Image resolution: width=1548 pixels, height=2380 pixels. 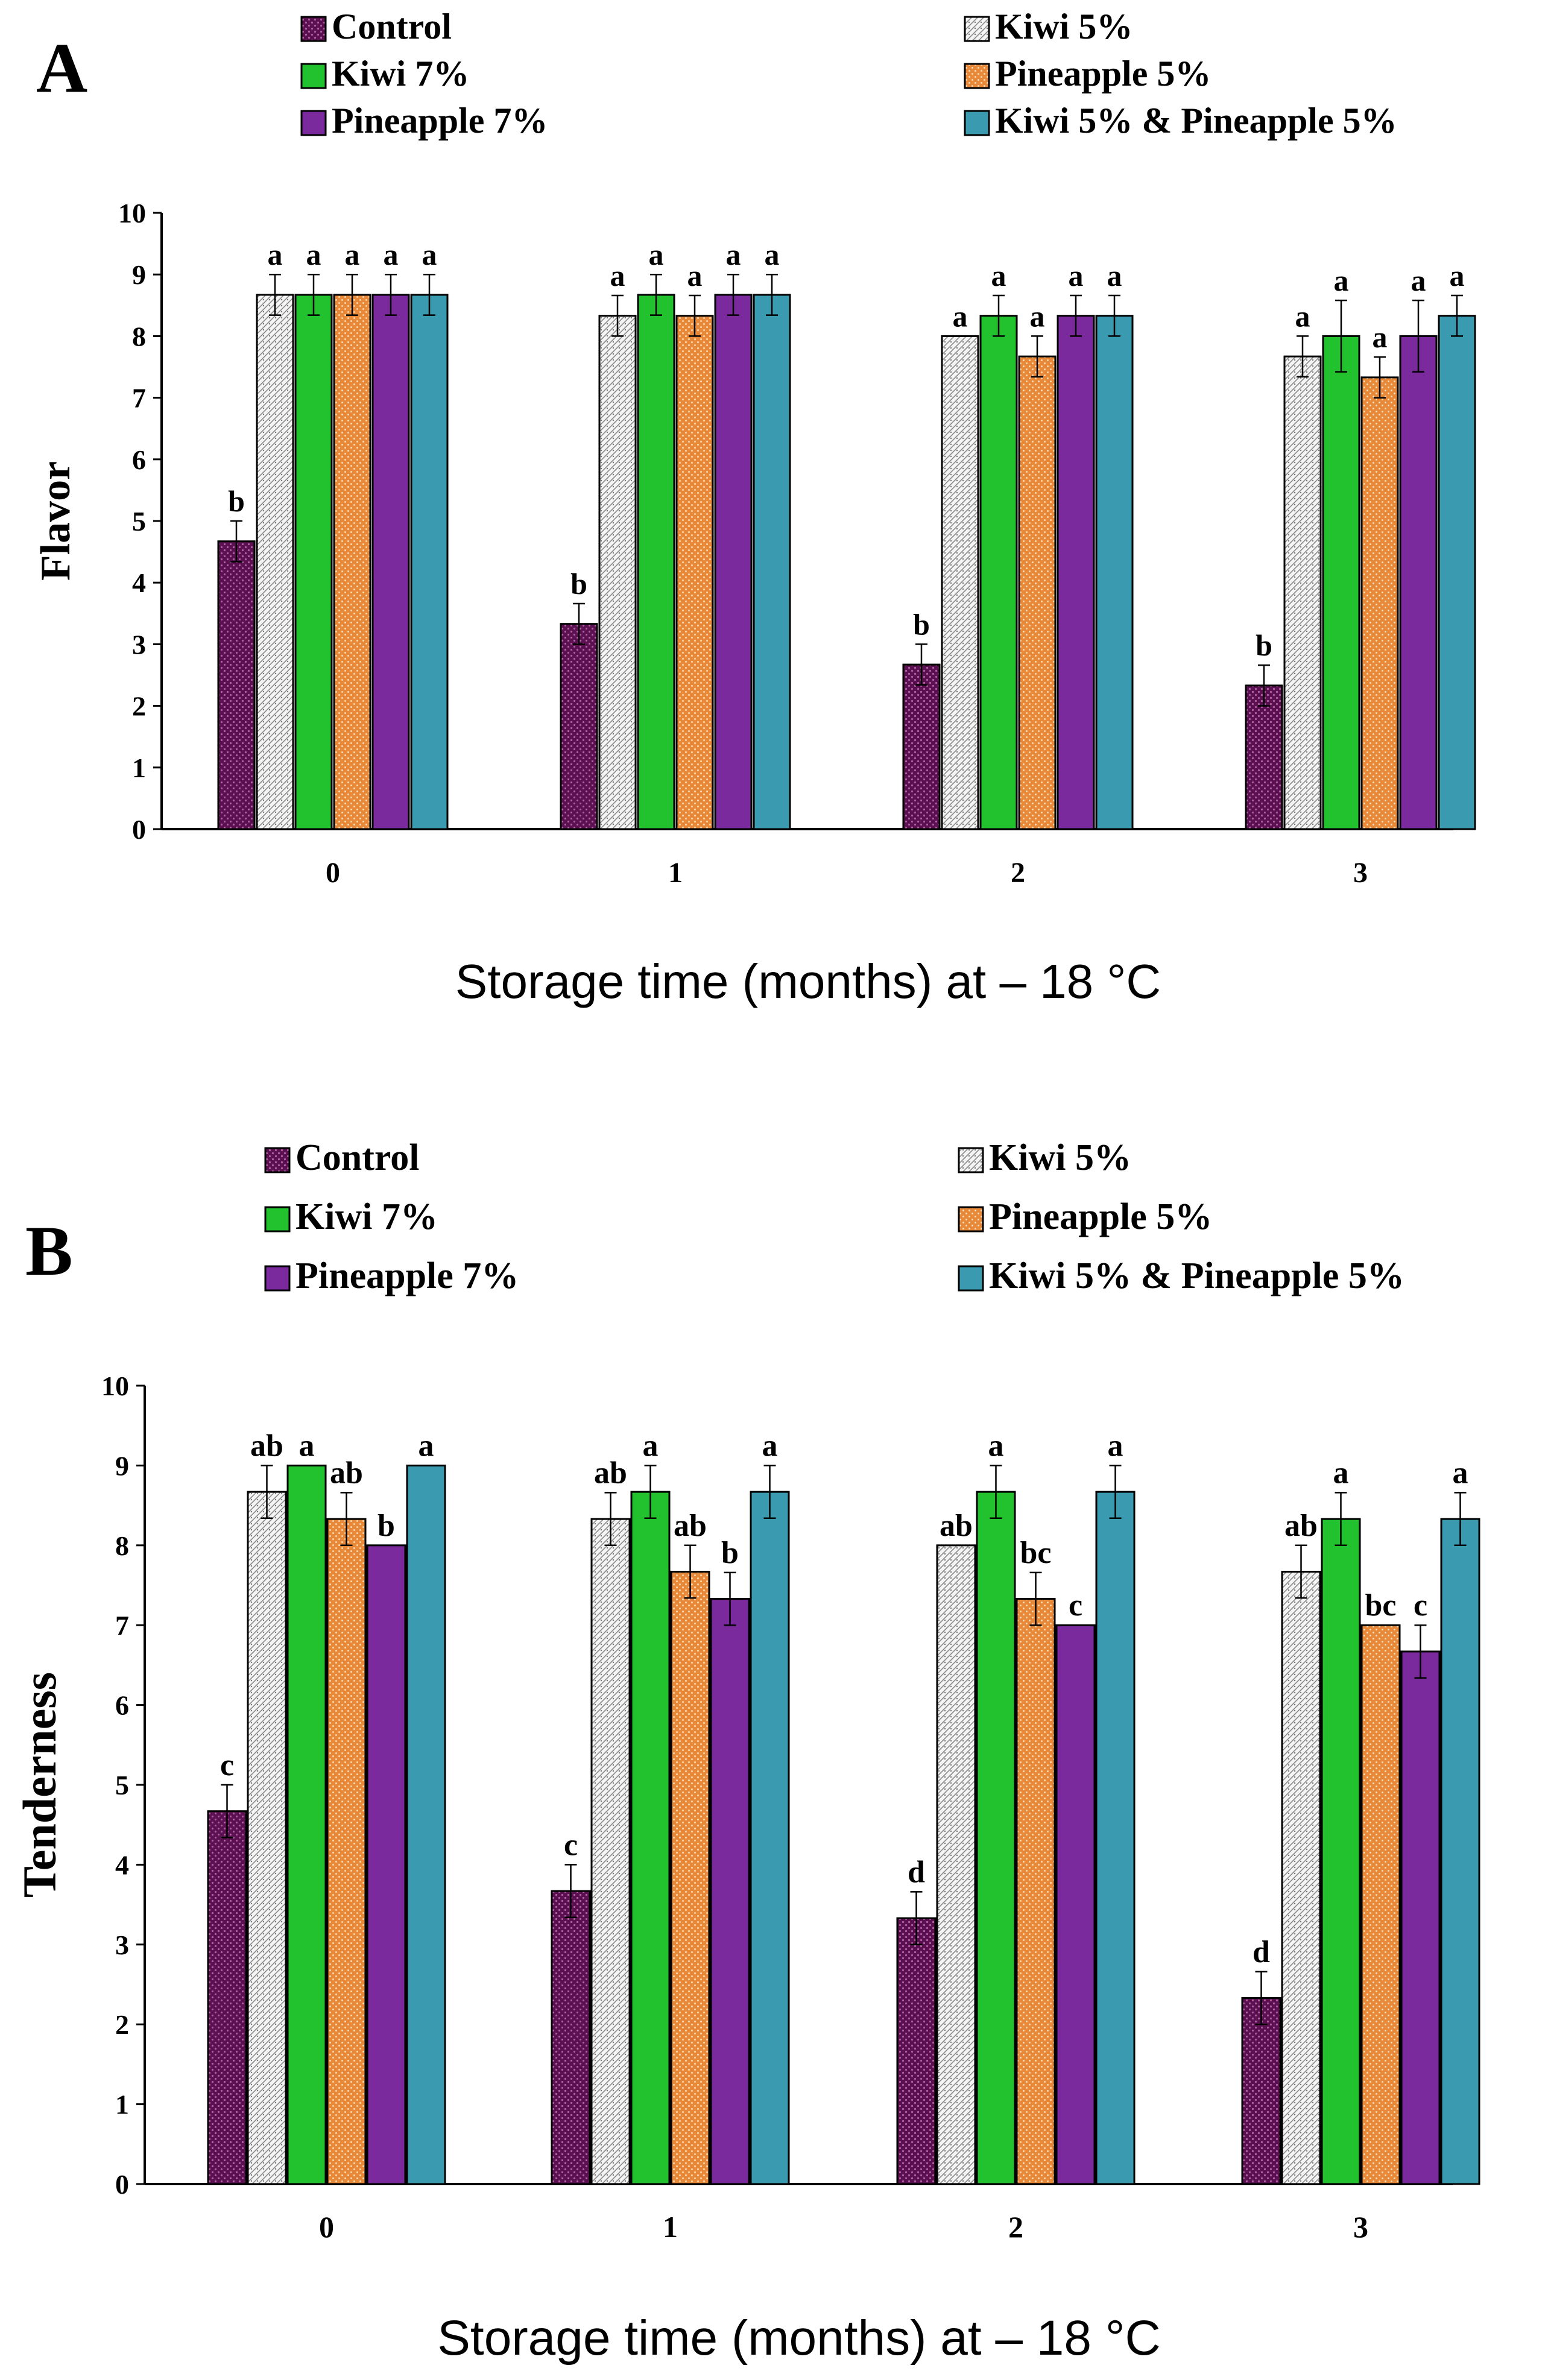 What do you see at coordinates (1360, 873) in the screenshot?
I see `x-tick-label: 3` at bounding box center [1360, 873].